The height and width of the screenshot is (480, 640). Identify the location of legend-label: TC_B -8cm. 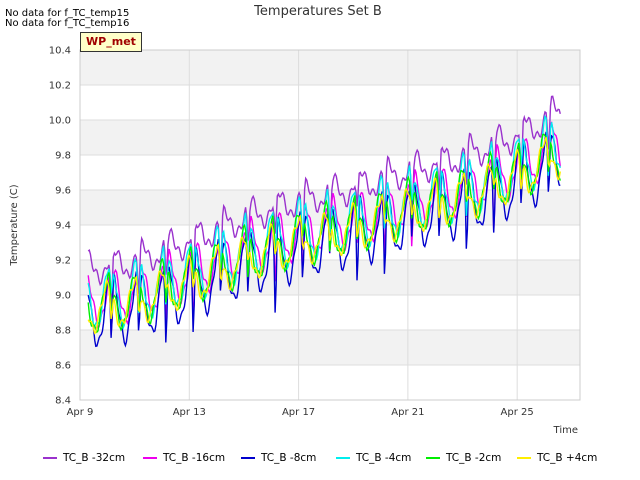
(289, 458).